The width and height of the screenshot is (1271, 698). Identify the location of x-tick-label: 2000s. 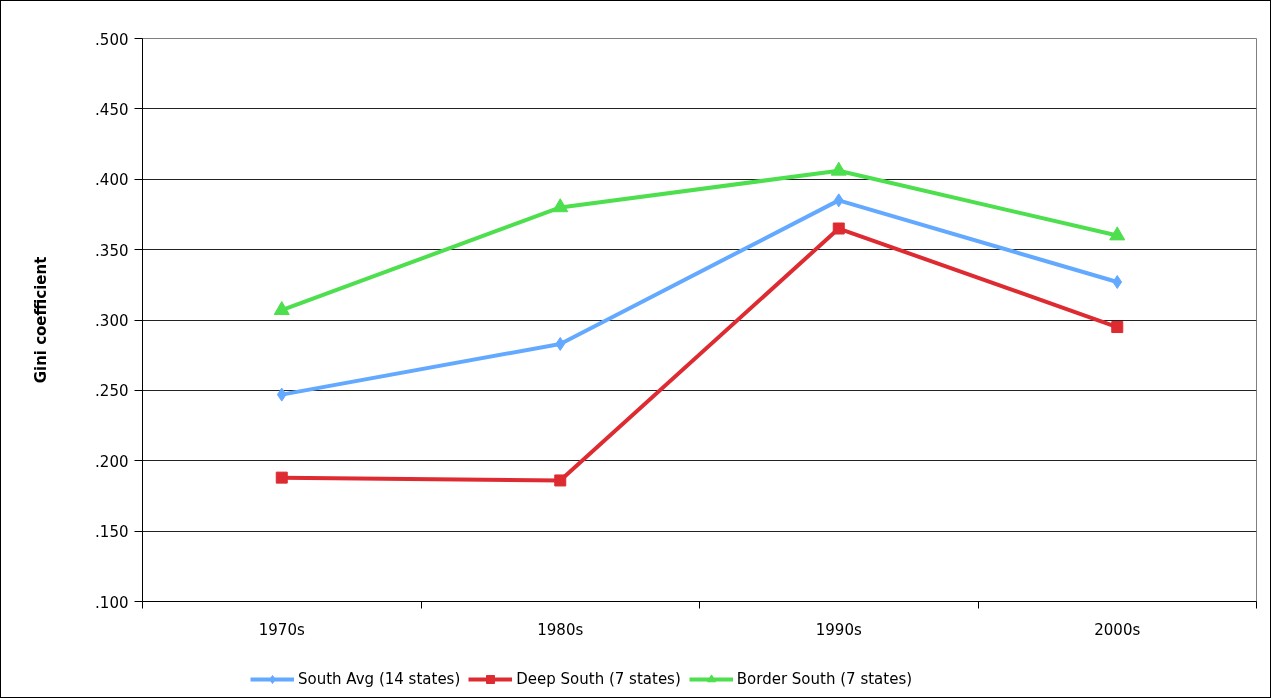
(1117, 629).